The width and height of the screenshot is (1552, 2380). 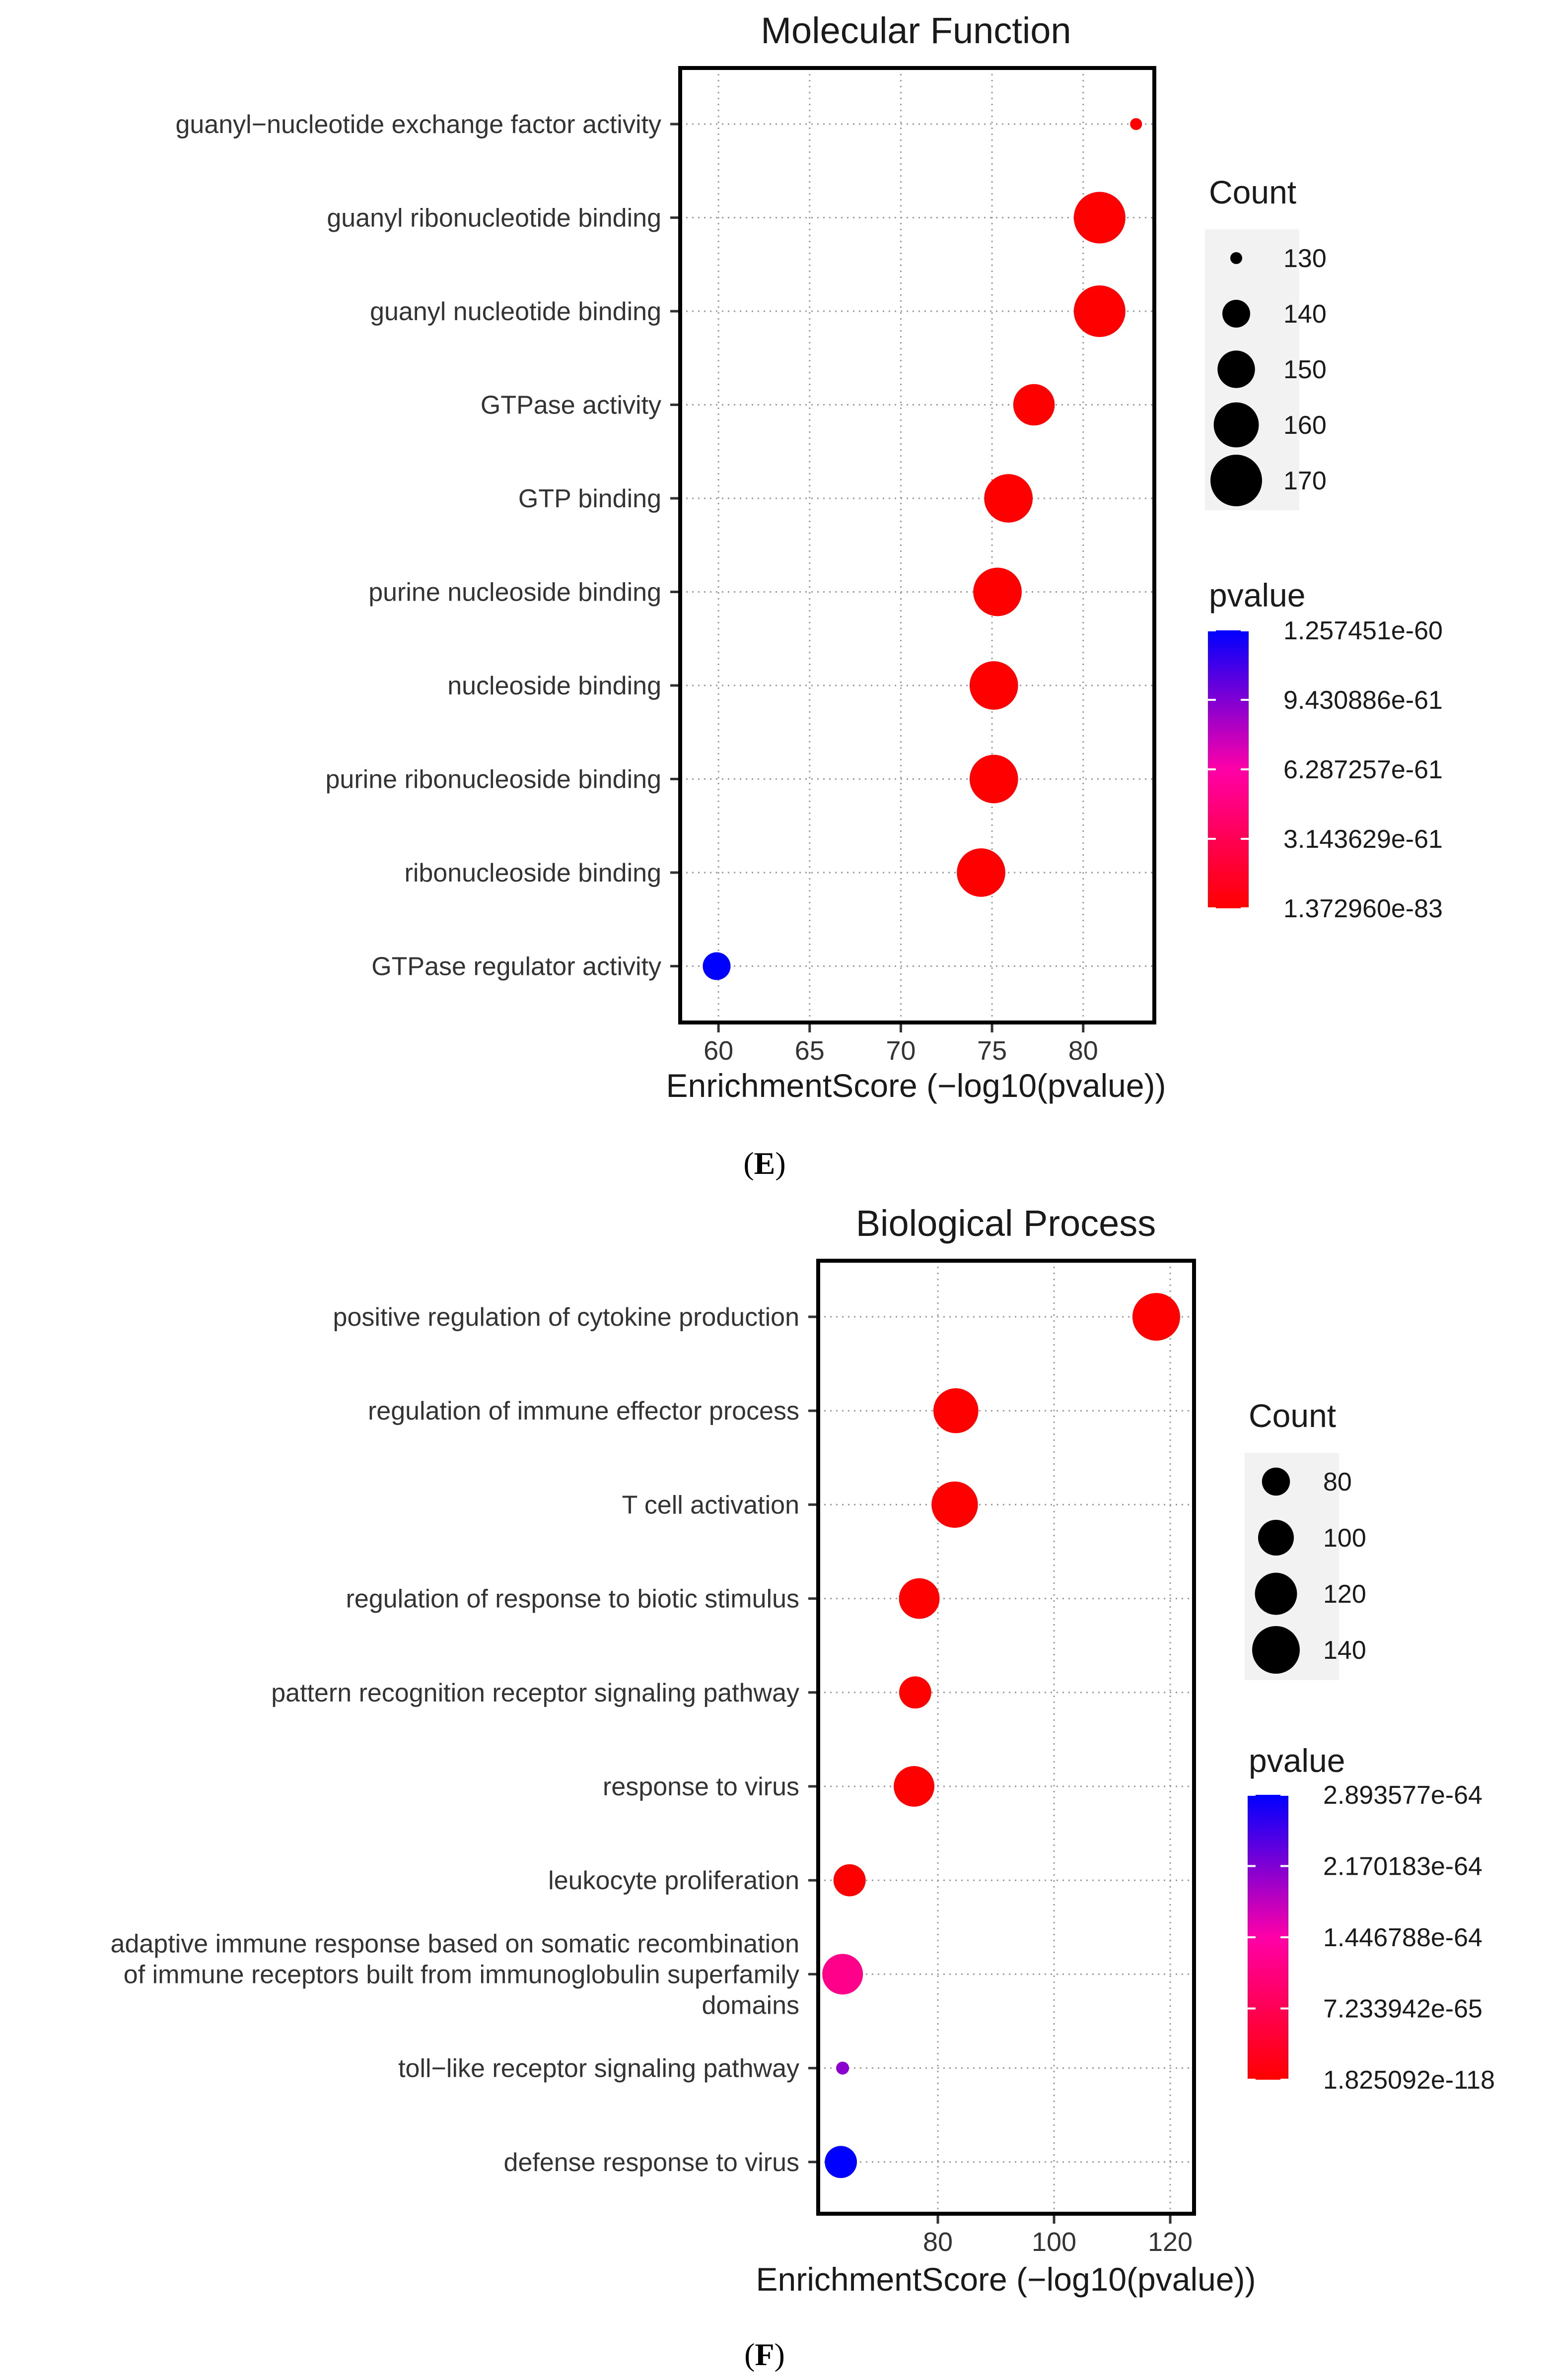 What do you see at coordinates (533, 873) in the screenshot?
I see `y-tick-label: ribonucleoside binding` at bounding box center [533, 873].